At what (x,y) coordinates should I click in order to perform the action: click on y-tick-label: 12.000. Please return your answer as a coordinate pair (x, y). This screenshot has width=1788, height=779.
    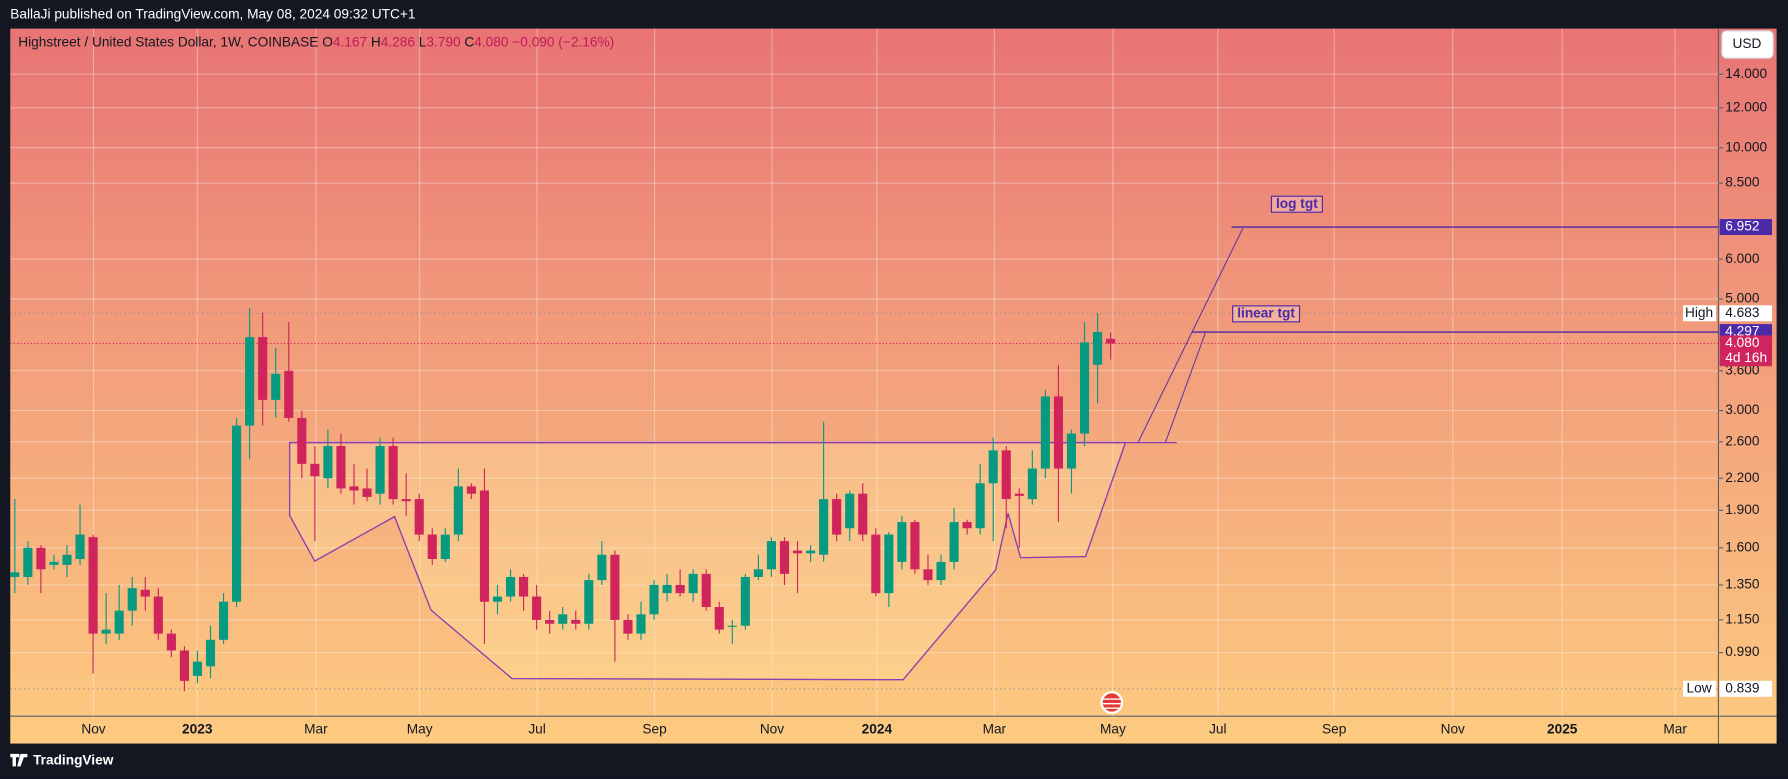
    Looking at the image, I should click on (1746, 106).